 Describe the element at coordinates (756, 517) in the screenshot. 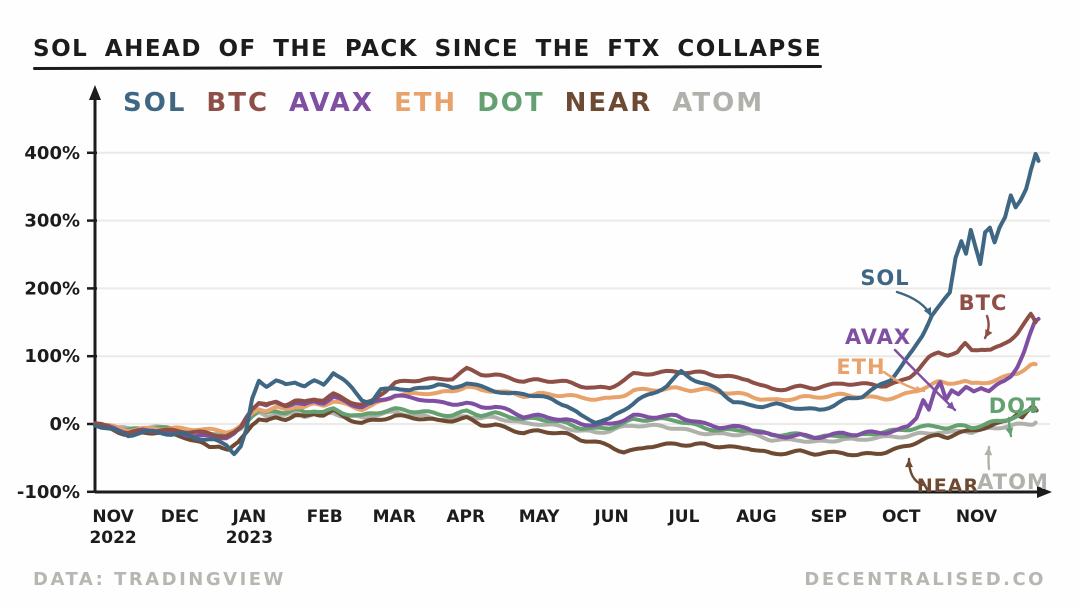

I see `x-tick-label: AUG` at that location.